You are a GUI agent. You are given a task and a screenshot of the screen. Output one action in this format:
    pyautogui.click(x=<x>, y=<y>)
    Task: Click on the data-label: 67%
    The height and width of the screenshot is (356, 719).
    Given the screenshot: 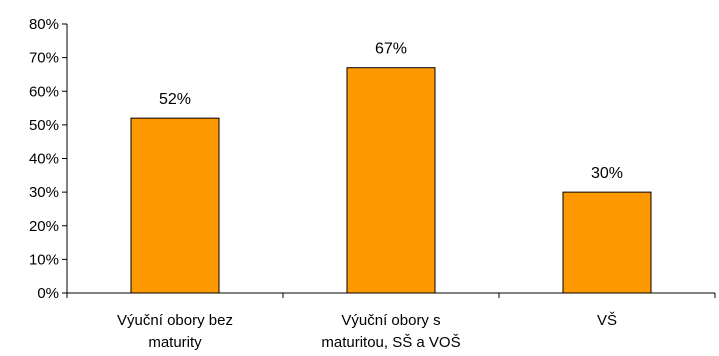 What is the action you would take?
    pyautogui.click(x=391, y=49)
    